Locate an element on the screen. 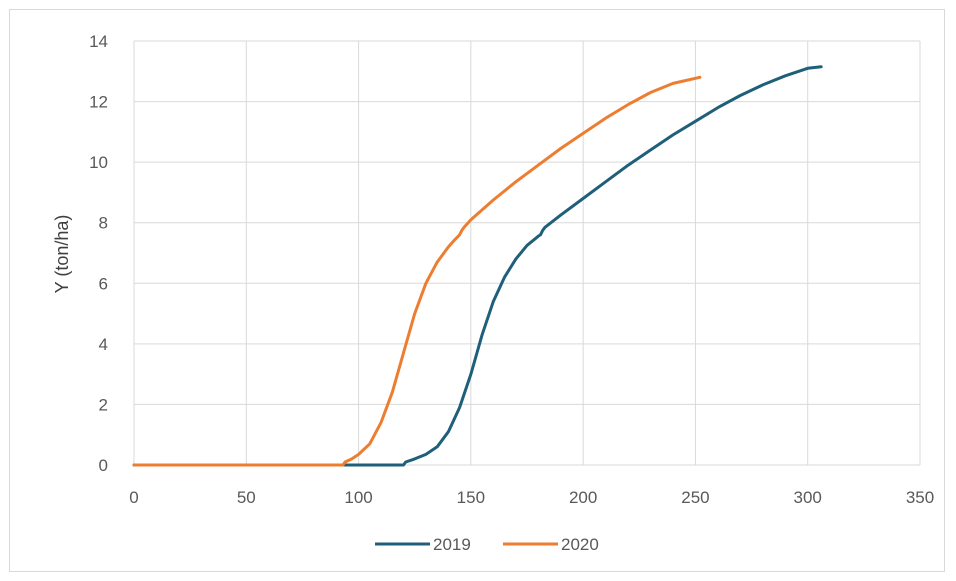  y-tick-label: 10 is located at coordinates (98, 162).